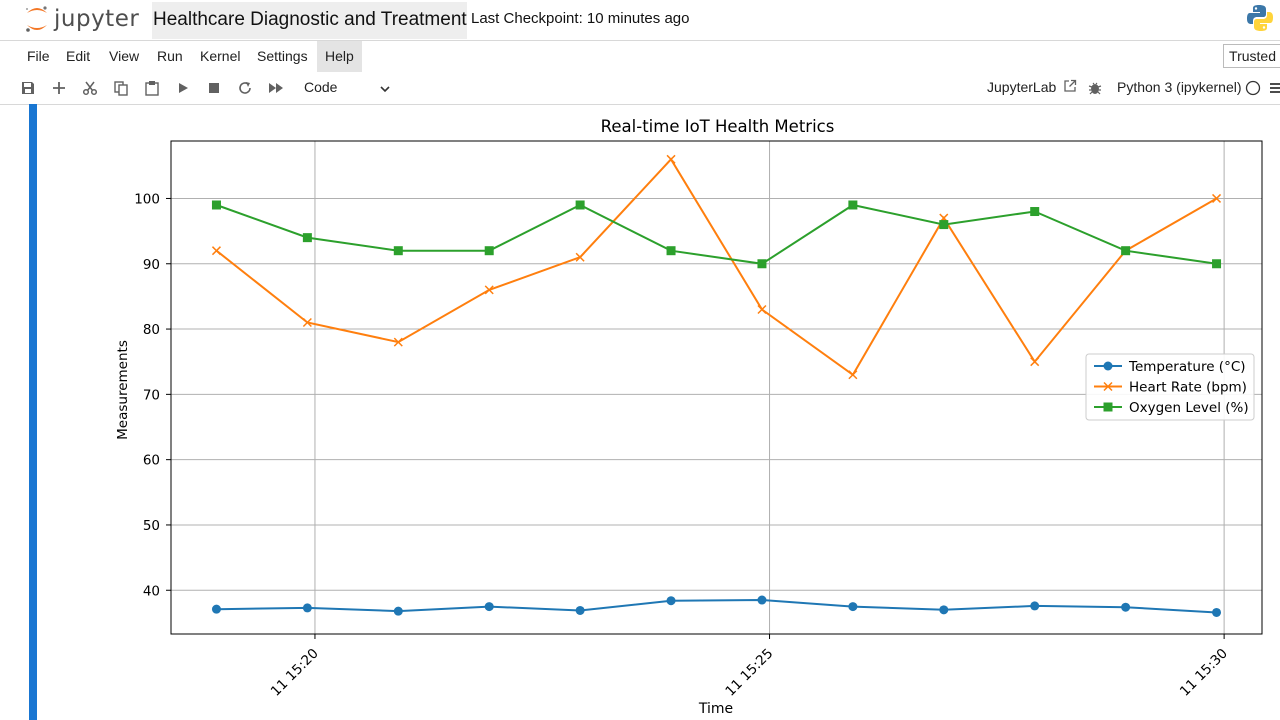  Describe the element at coordinates (718, 126) in the screenshot. I see `chart-title: Real-time IoT Health Metrics` at that location.